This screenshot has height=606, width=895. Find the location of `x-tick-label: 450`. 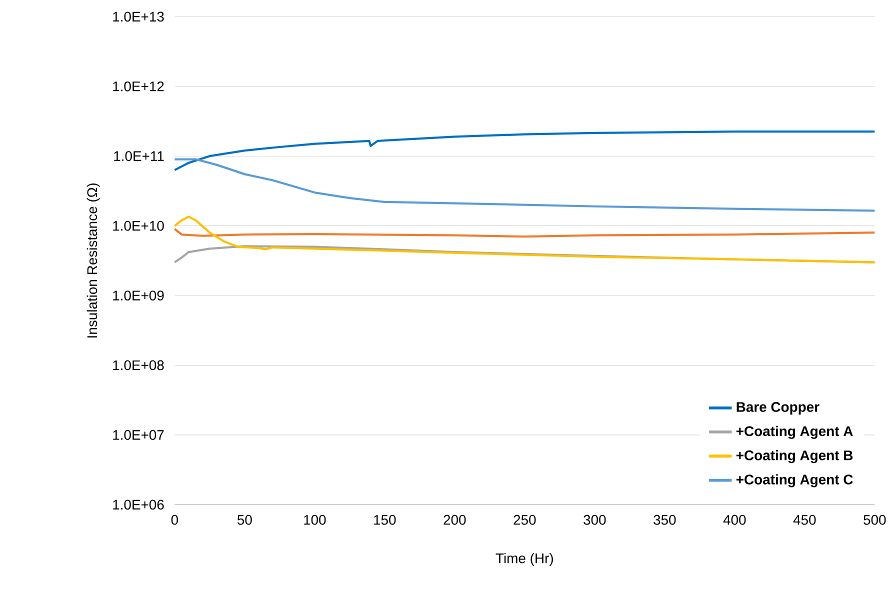

x-tick-label: 450 is located at coordinates (804, 519).